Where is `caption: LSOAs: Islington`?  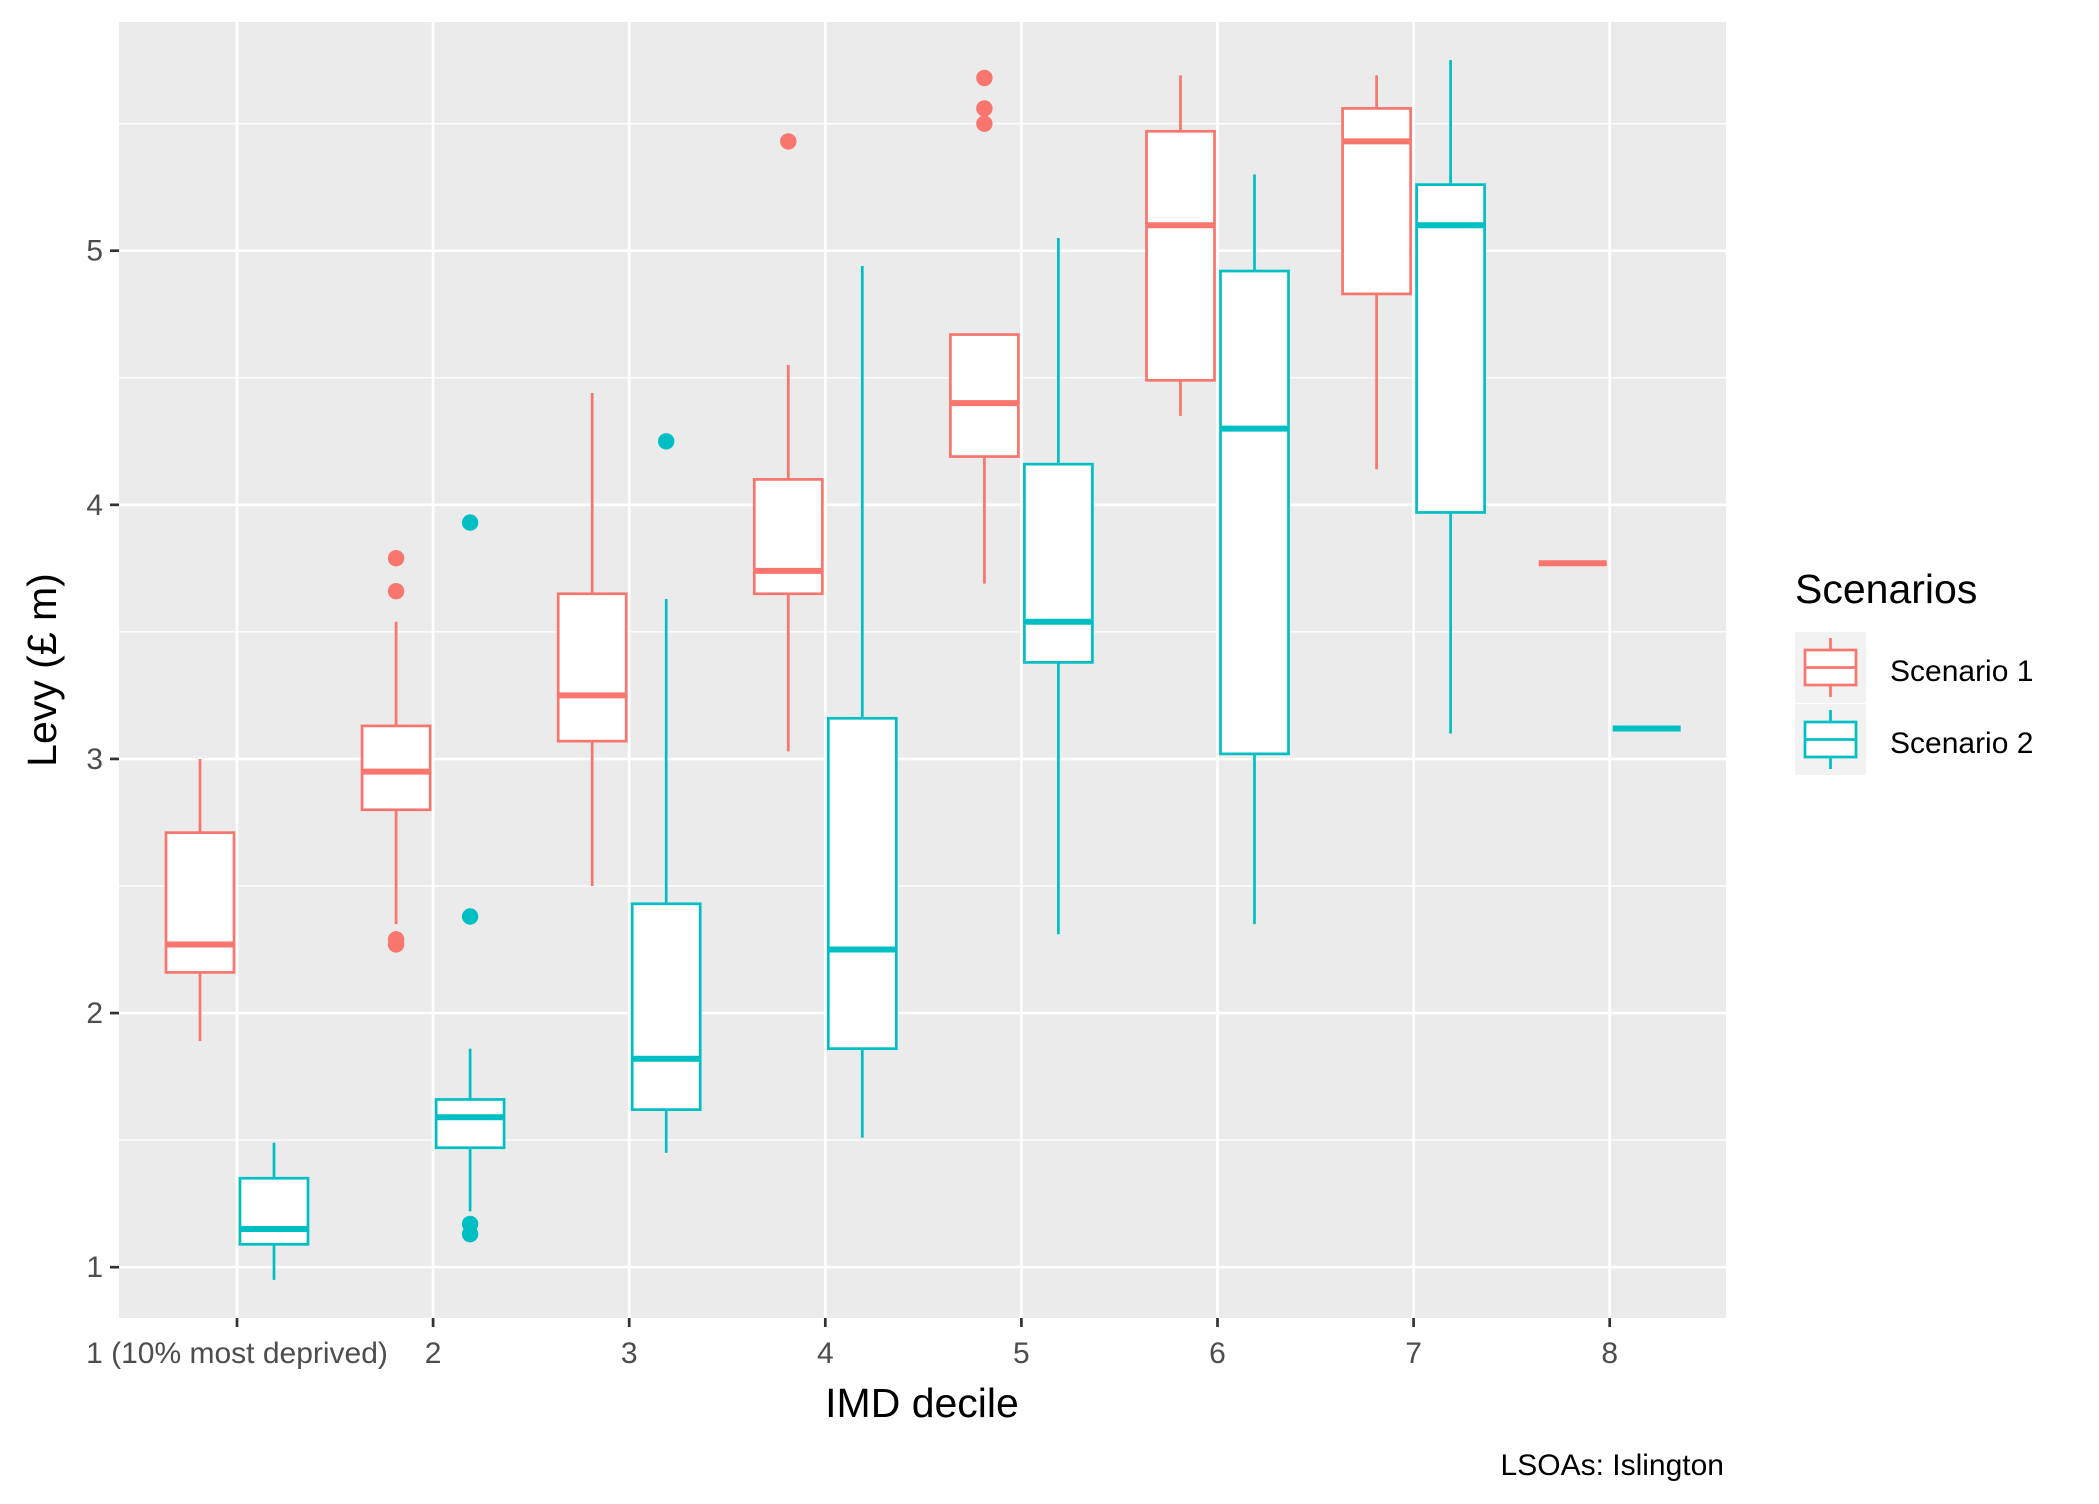 caption: LSOAs: Islington is located at coordinates (1612, 1465).